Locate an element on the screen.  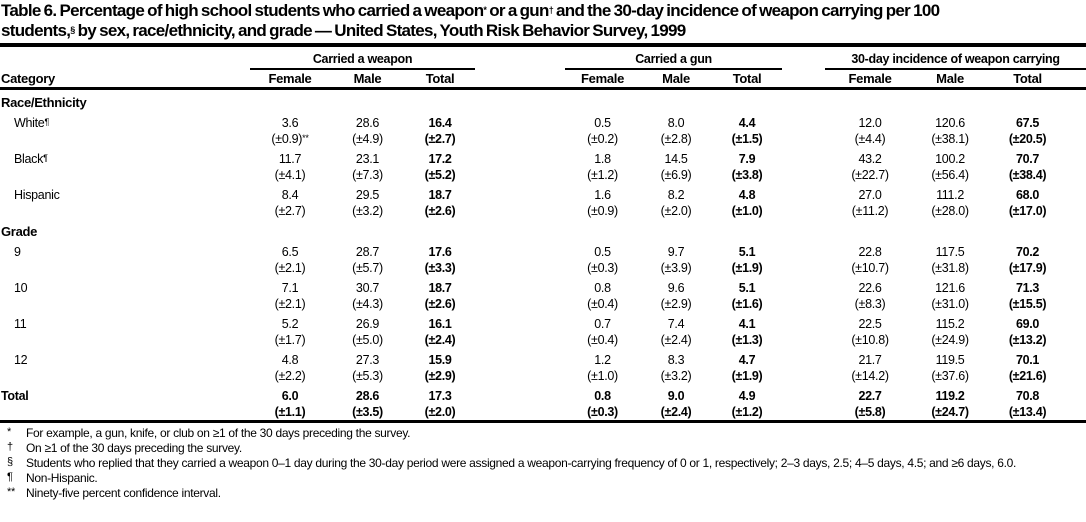
col-header-gun-total: Total is located at coordinates (747, 79).